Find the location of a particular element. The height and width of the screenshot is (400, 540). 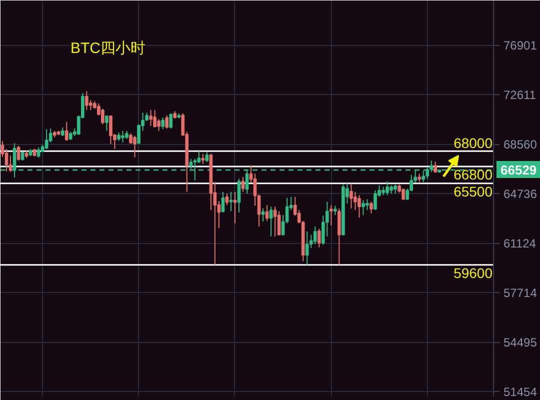

y-tick-label: 57714 is located at coordinates (521, 293).